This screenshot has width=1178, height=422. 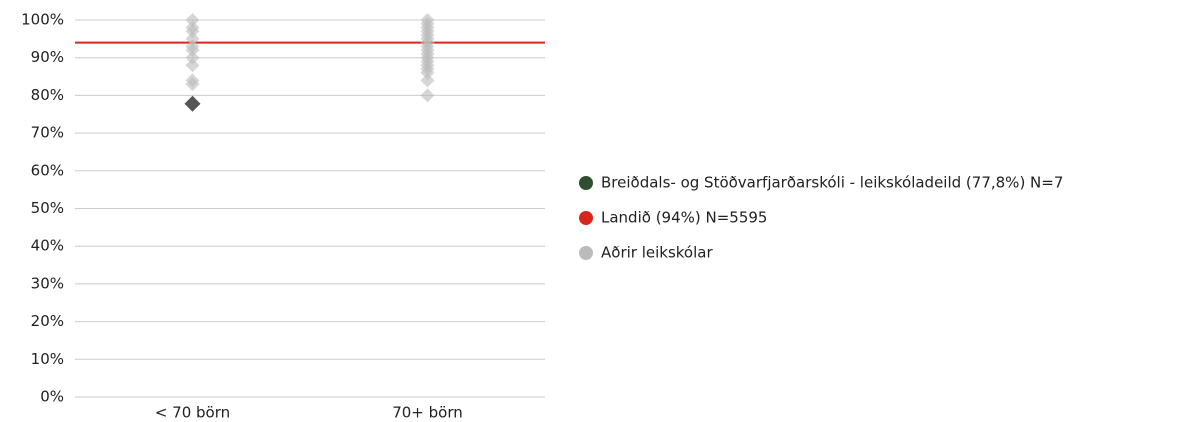 What do you see at coordinates (684, 218) in the screenshot?
I see `legend-label: Landið (94%) N=5595` at bounding box center [684, 218].